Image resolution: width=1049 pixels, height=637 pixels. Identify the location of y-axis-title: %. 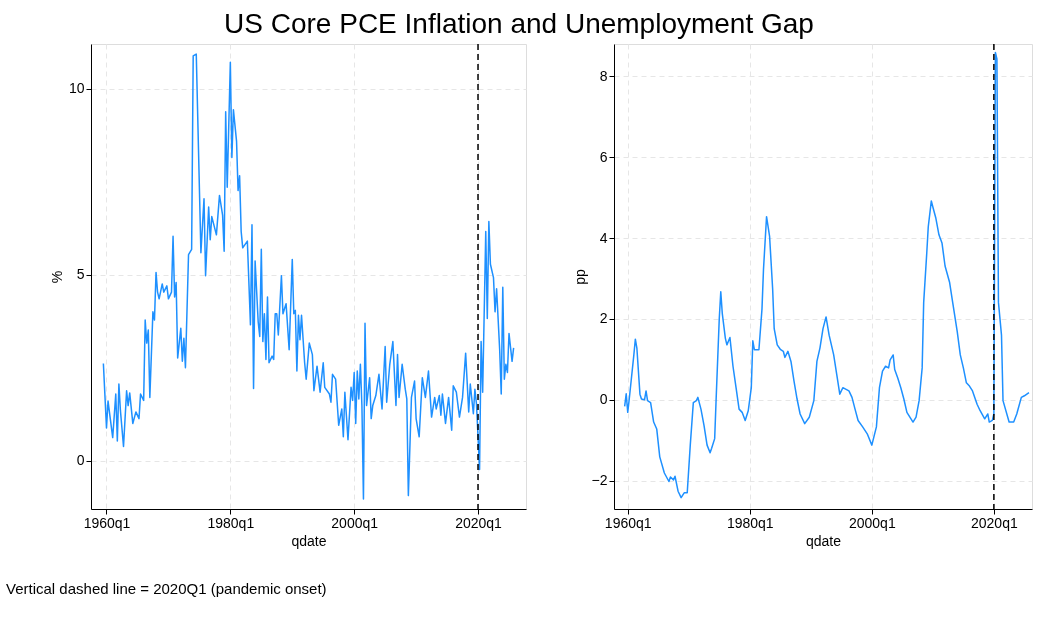
(56, 277).